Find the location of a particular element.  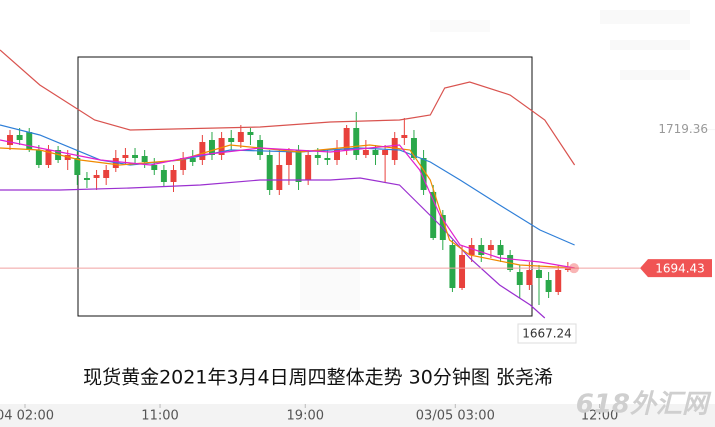

low-label: 1667.24 is located at coordinates (547, 334).